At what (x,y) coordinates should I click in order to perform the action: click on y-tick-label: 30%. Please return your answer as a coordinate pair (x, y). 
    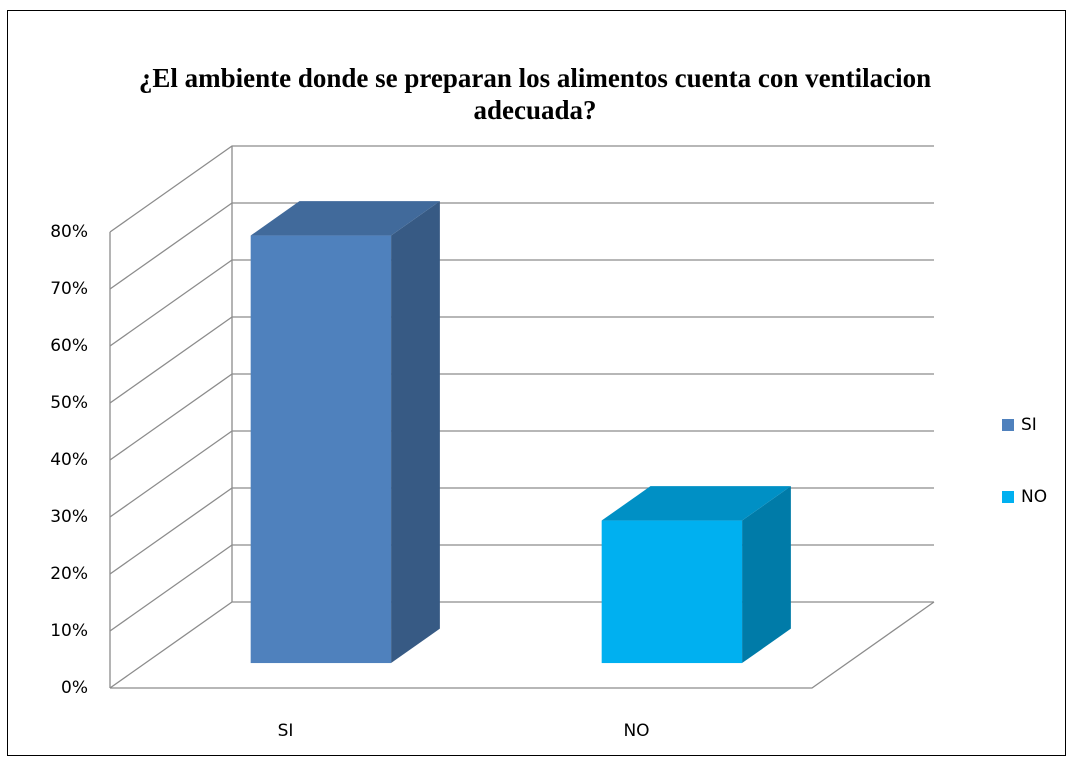
    Looking at the image, I should click on (69, 517).